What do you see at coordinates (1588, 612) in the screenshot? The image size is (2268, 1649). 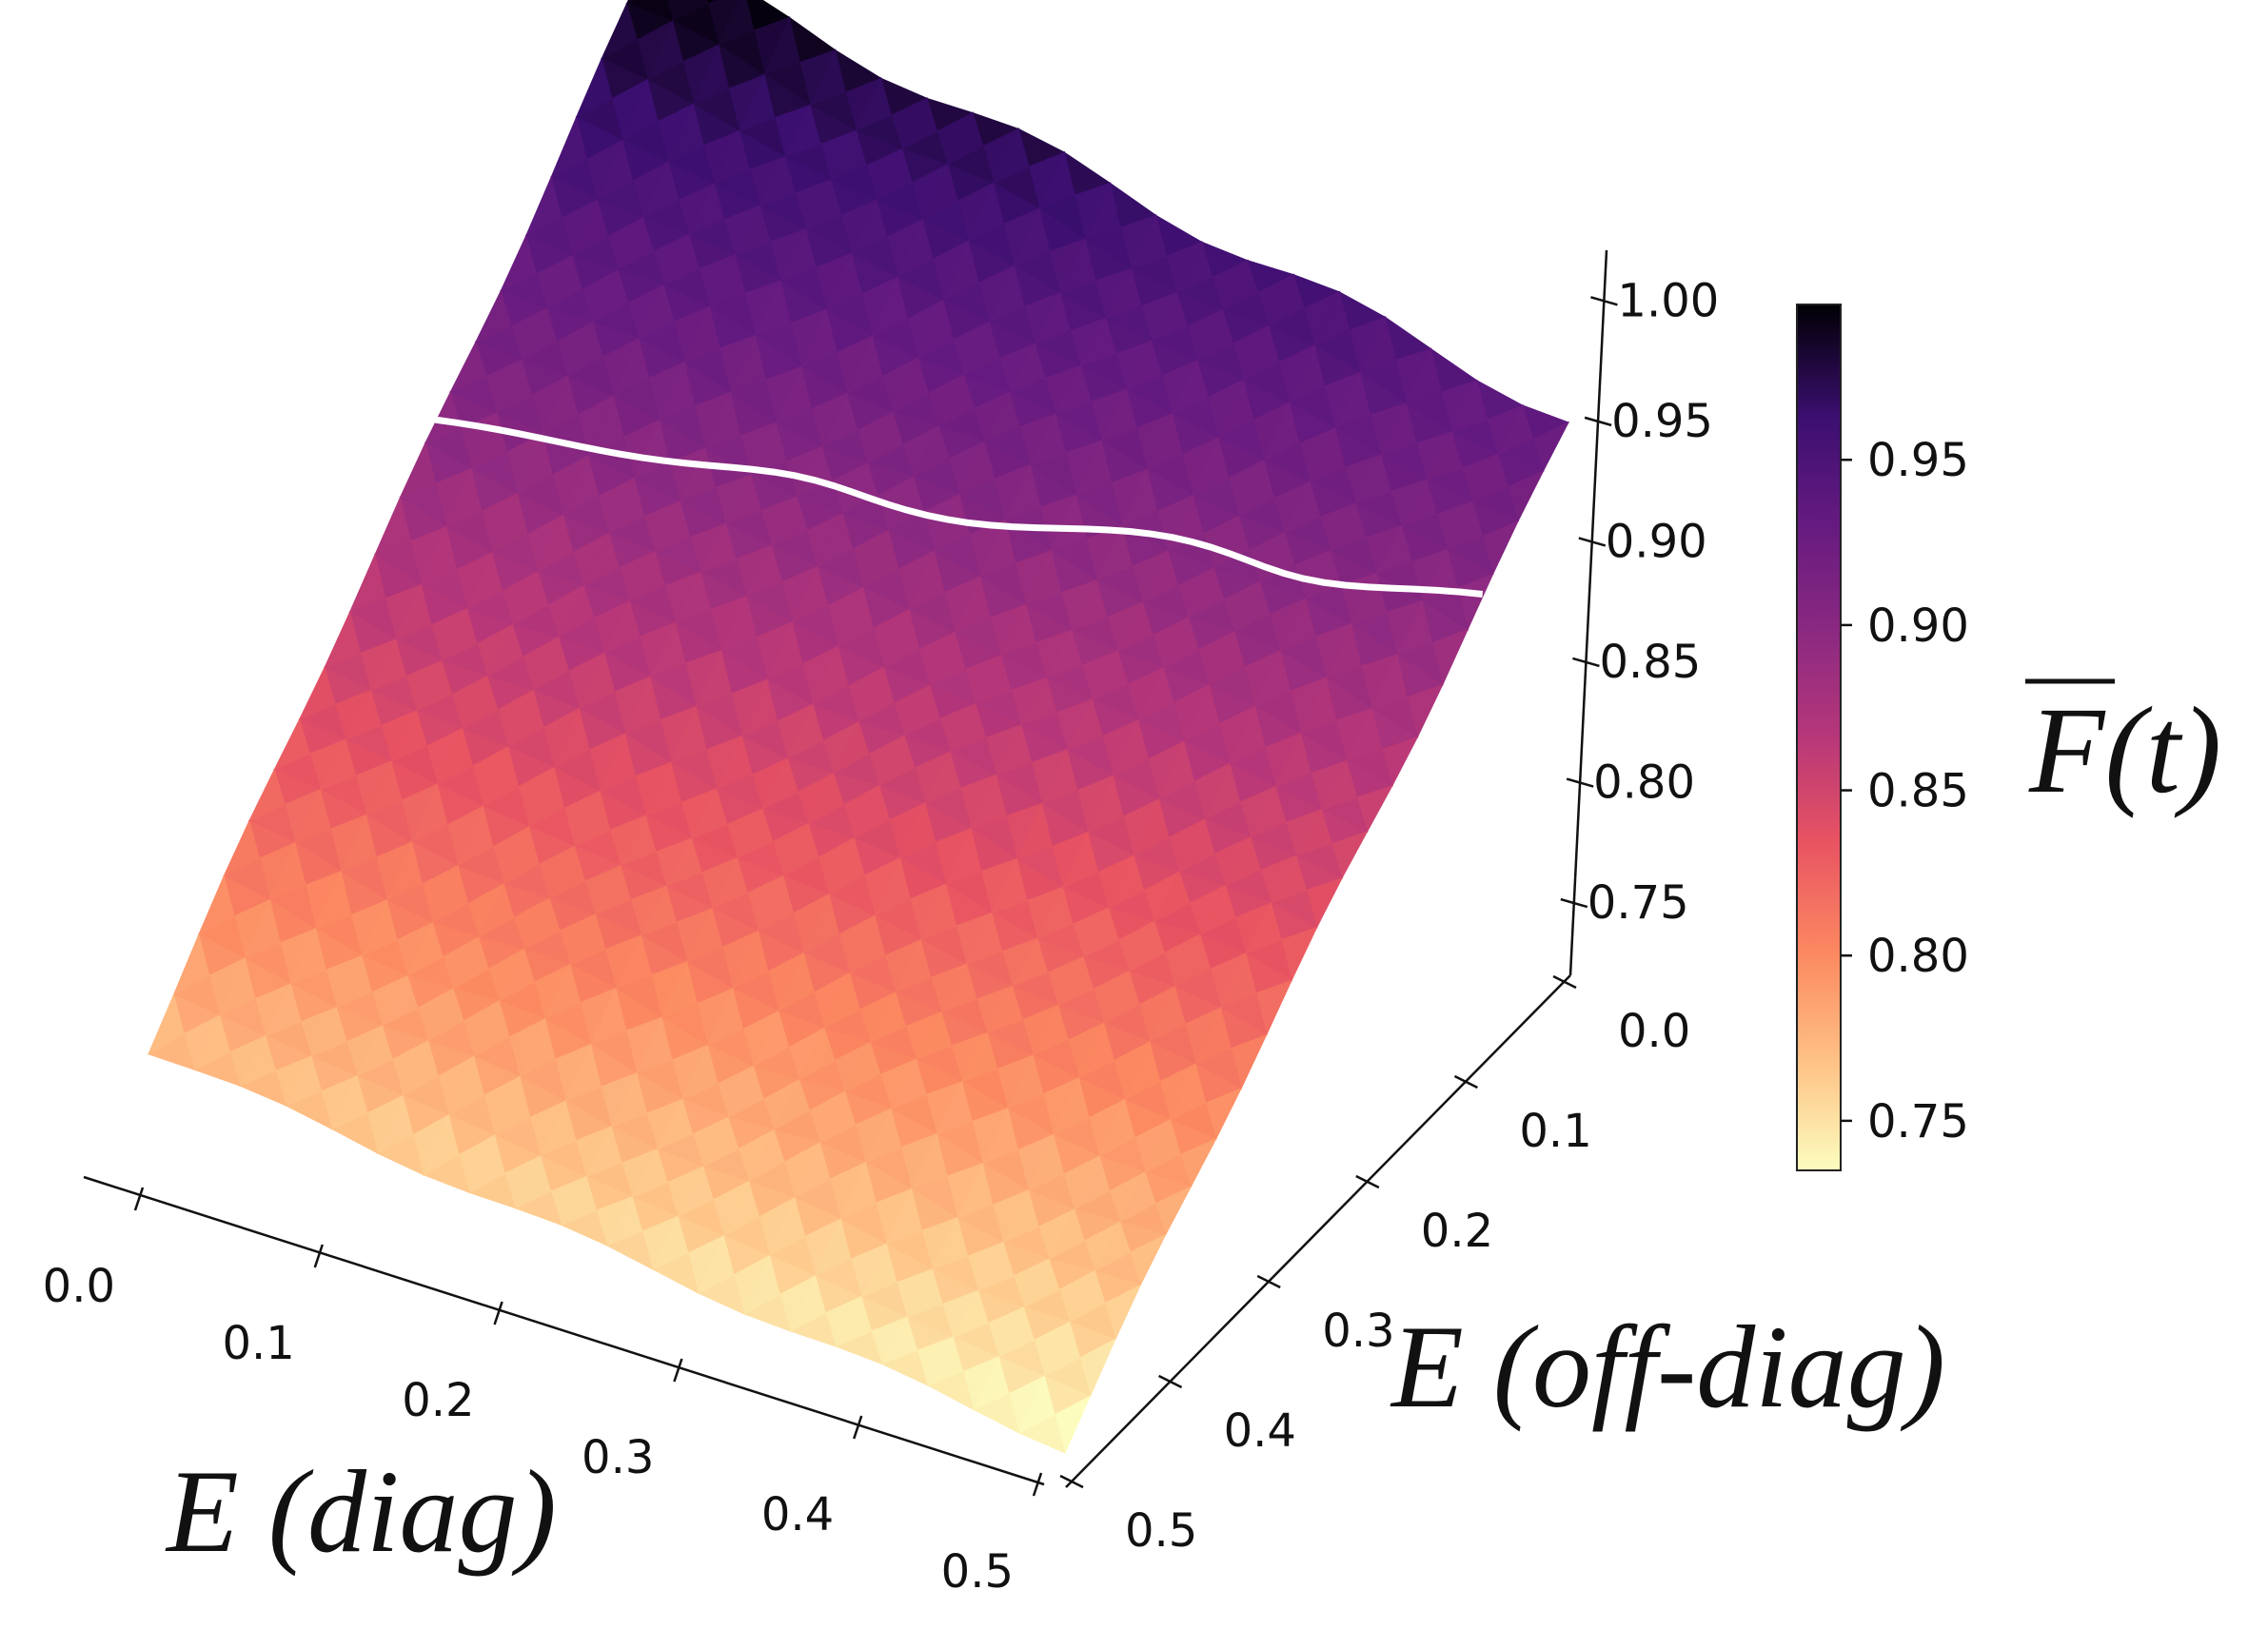 I see `z-axis-line` at bounding box center [1588, 612].